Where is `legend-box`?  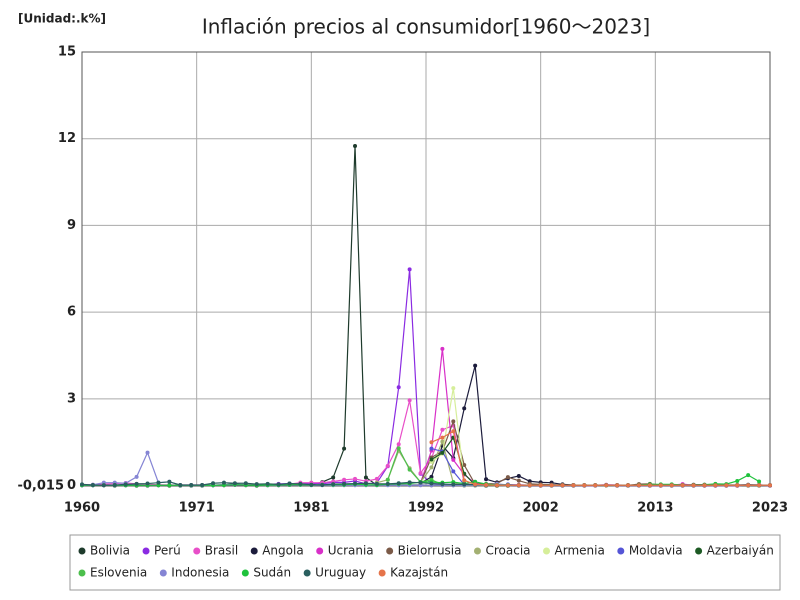
legend-box is located at coordinates (425, 562).